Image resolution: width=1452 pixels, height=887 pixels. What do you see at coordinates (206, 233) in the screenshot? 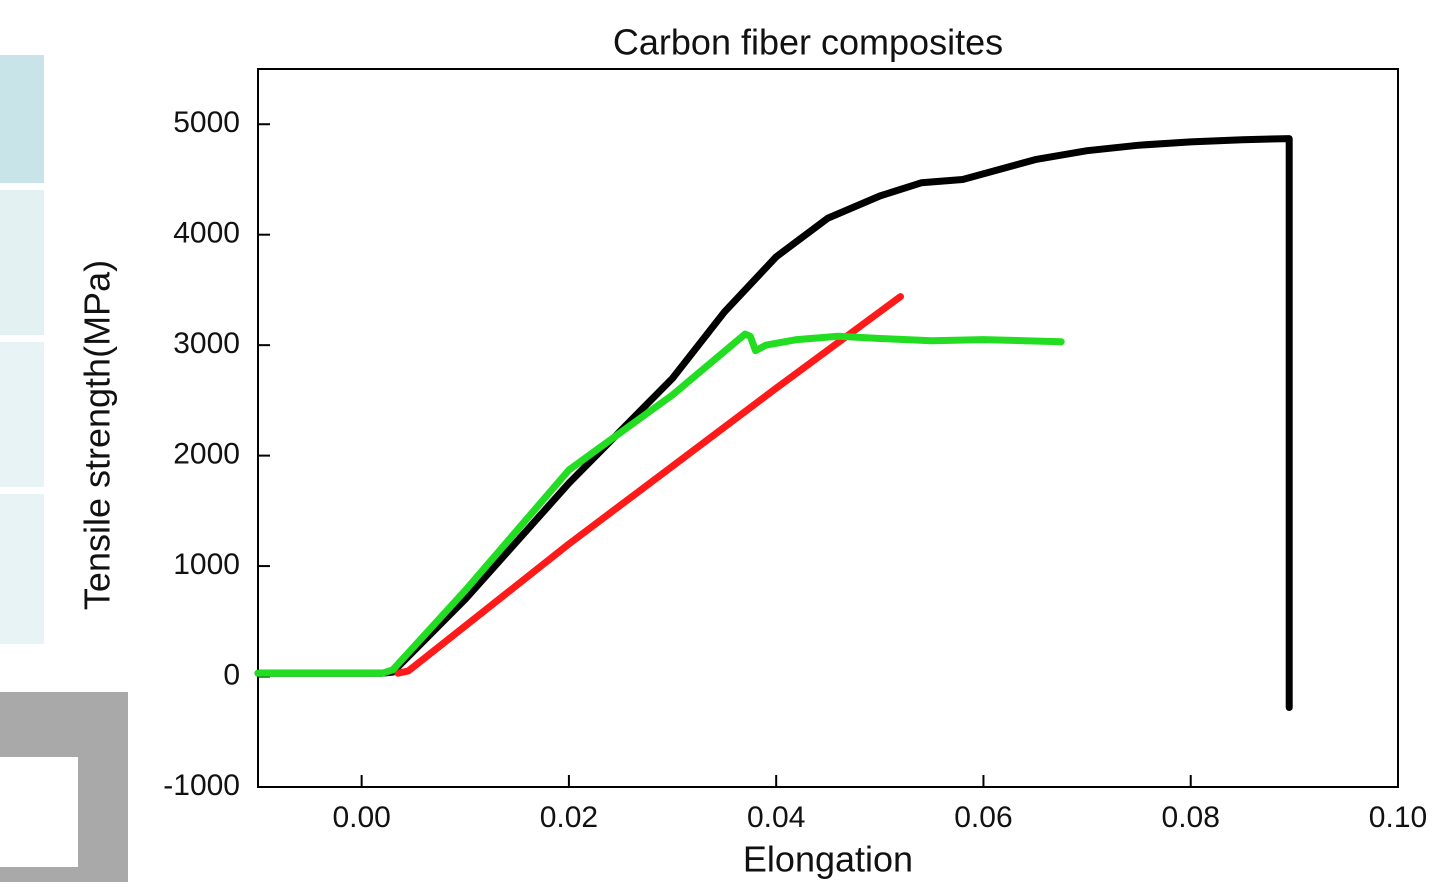
I see `y-tick-label: 4000` at bounding box center [206, 233].